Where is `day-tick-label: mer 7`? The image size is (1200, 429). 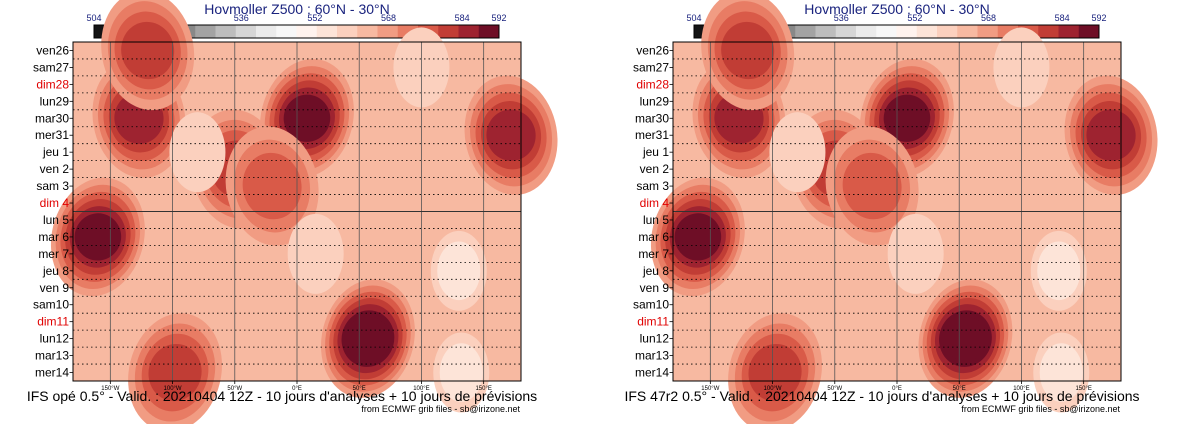 day-tick-label: mer 7 is located at coordinates (653, 254).